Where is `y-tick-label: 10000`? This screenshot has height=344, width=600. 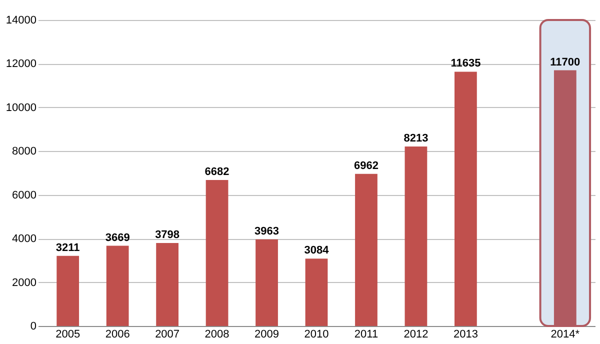
y-tick-label: 10000 is located at coordinates (21, 108).